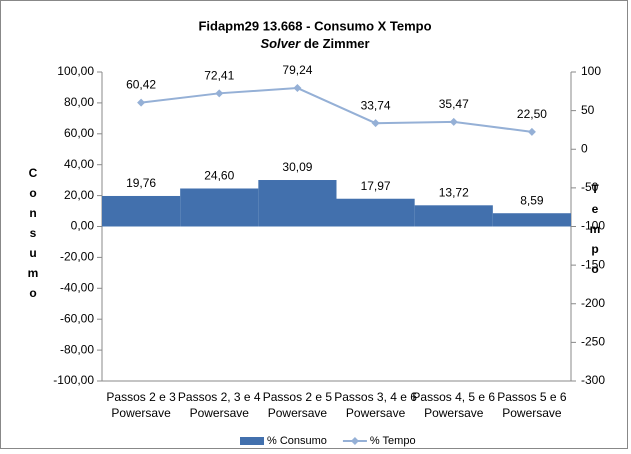  I want to click on legend-label: % Consumo, so click(297, 441).